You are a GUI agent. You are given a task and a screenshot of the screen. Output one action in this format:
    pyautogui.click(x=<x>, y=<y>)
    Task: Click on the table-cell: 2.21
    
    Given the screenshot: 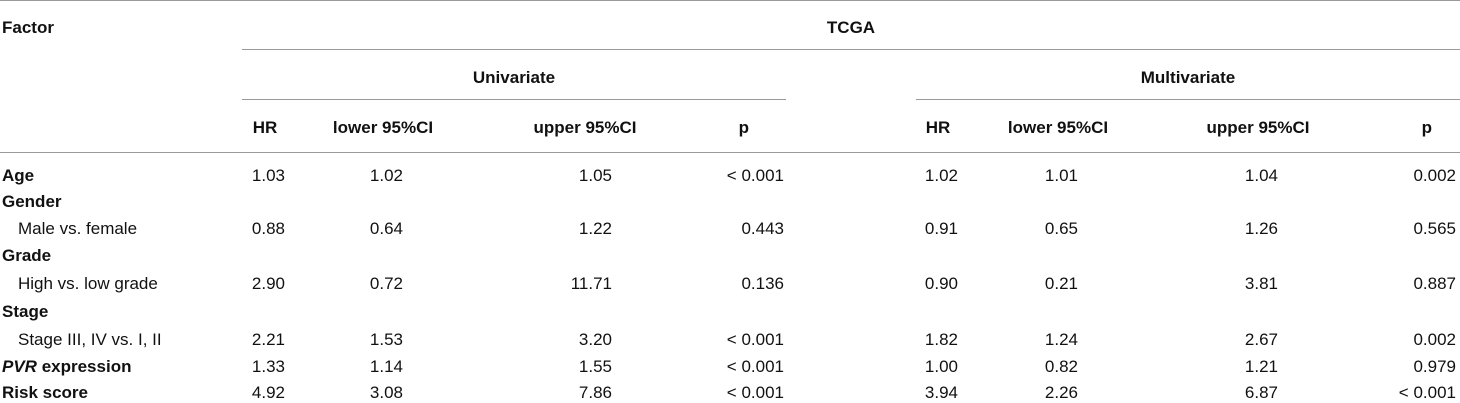 What is the action you would take?
    pyautogui.click(x=268, y=339)
    